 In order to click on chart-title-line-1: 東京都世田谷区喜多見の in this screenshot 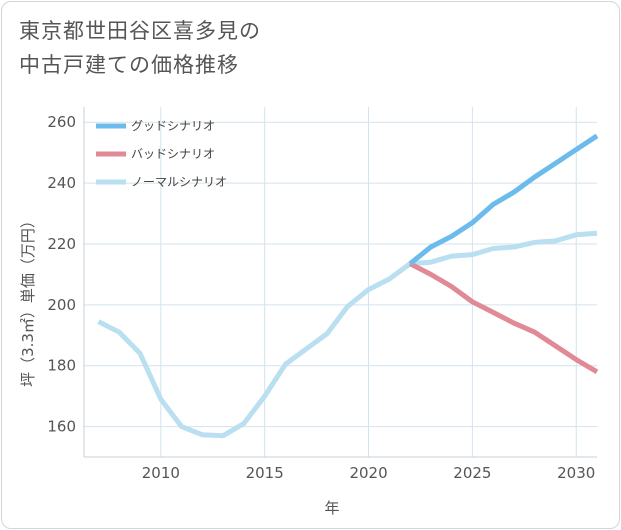, I will do `click(140, 31)`.